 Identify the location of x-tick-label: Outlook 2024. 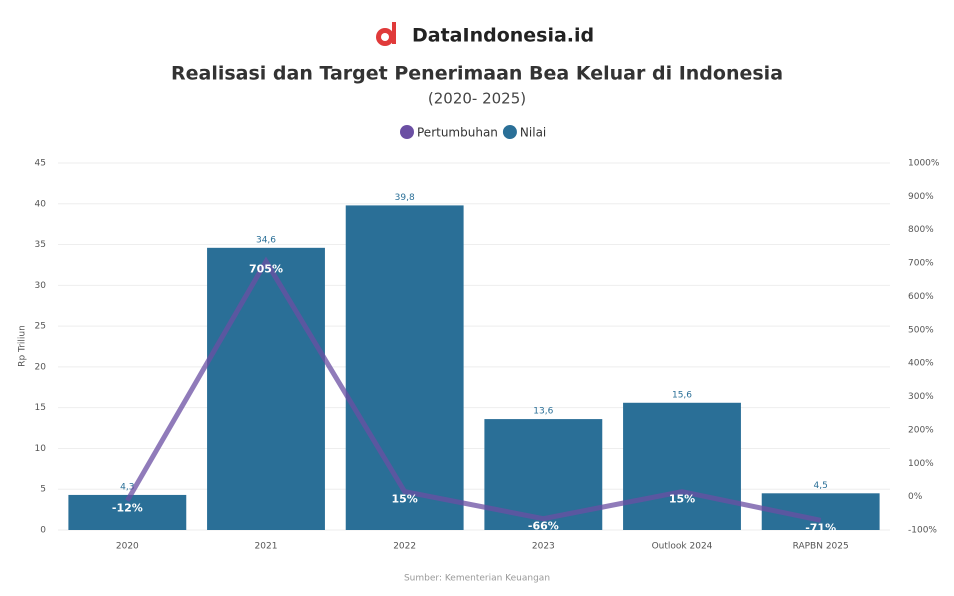
(682, 547).